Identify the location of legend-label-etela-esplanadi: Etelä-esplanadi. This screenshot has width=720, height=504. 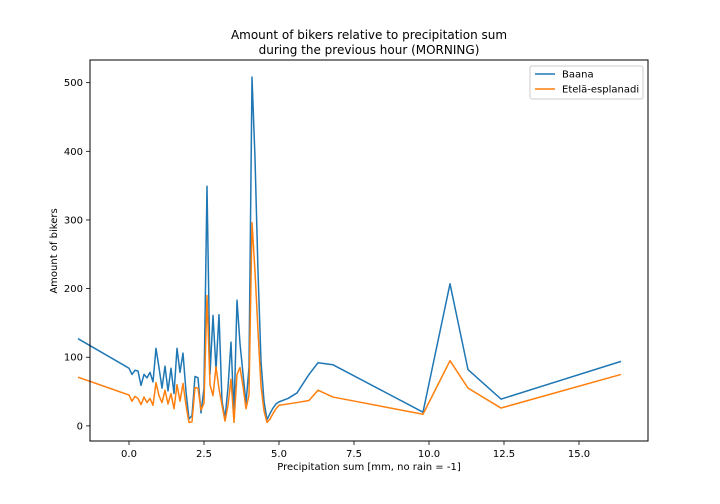
(600, 90).